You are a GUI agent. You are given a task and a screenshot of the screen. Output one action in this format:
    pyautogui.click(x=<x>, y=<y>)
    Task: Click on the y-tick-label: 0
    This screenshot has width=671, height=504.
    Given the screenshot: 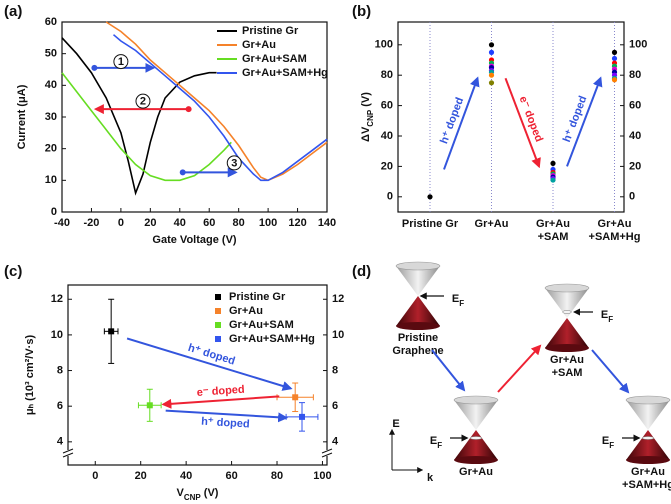 What is the action you would take?
    pyautogui.click(x=54, y=212)
    